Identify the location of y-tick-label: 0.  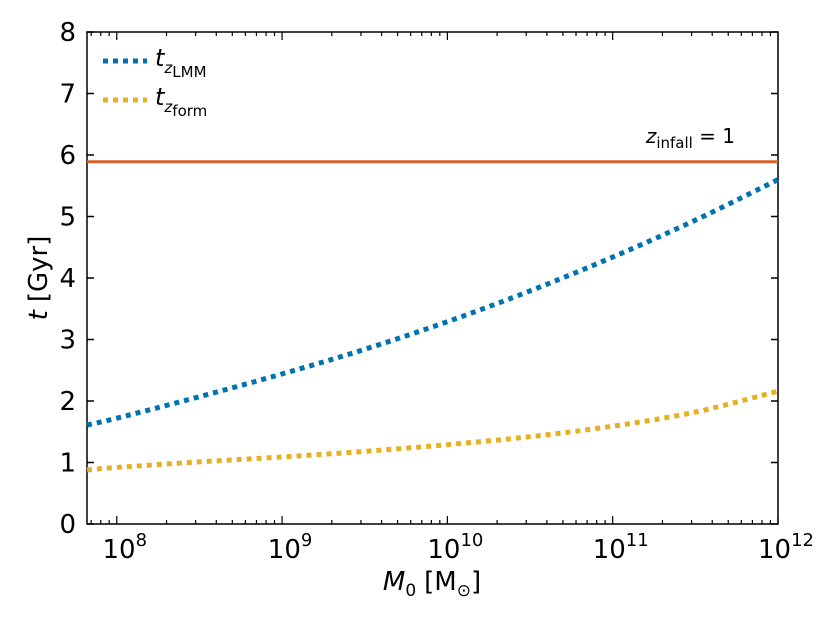
(67, 525).